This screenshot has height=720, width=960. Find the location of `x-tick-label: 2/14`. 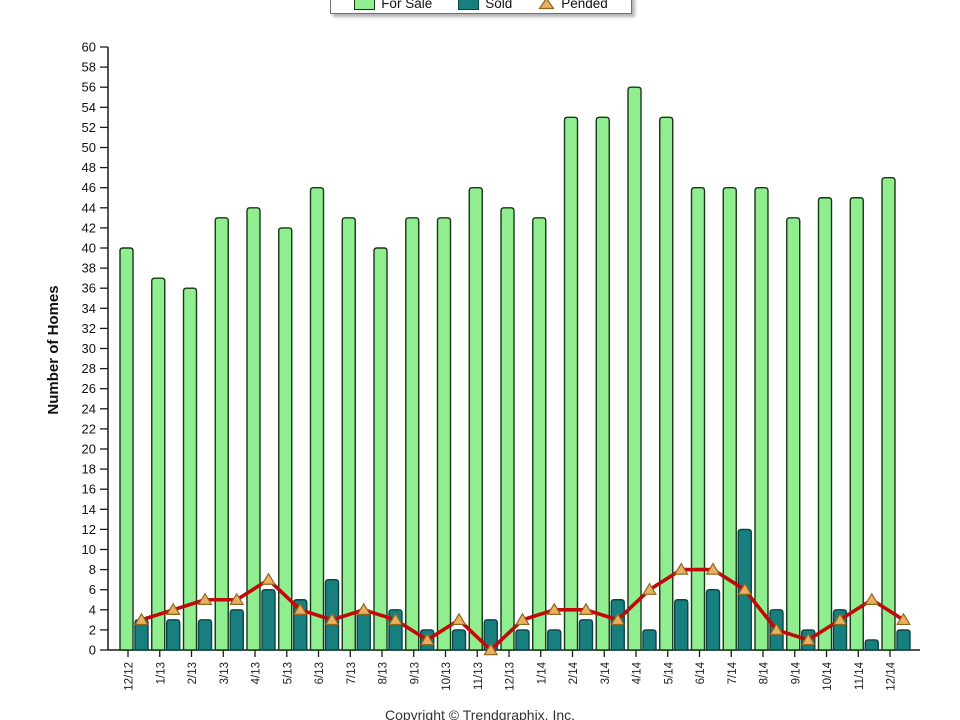

x-tick-label: 2/14 is located at coordinates (574, 672).